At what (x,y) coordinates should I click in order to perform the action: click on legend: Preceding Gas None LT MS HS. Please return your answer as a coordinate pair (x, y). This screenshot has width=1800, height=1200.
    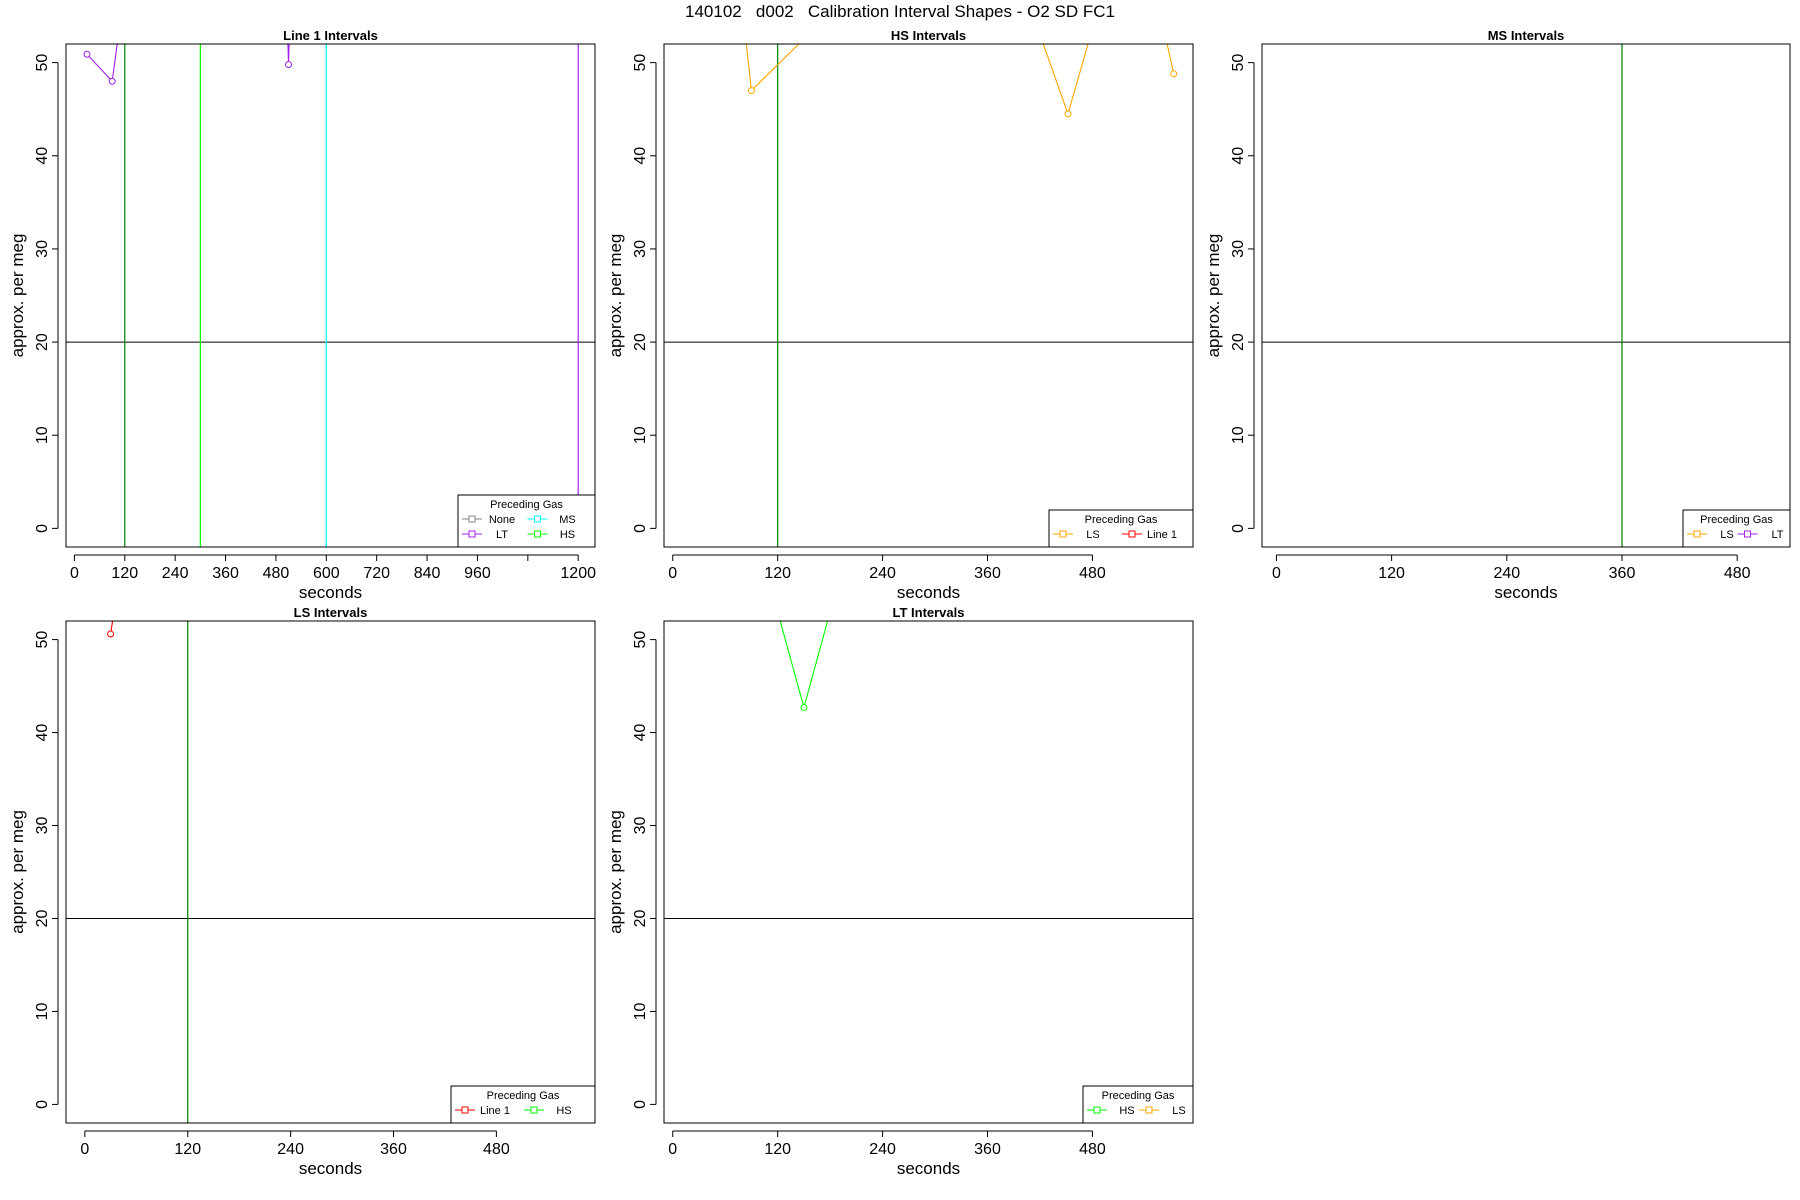
    Looking at the image, I should click on (526, 521).